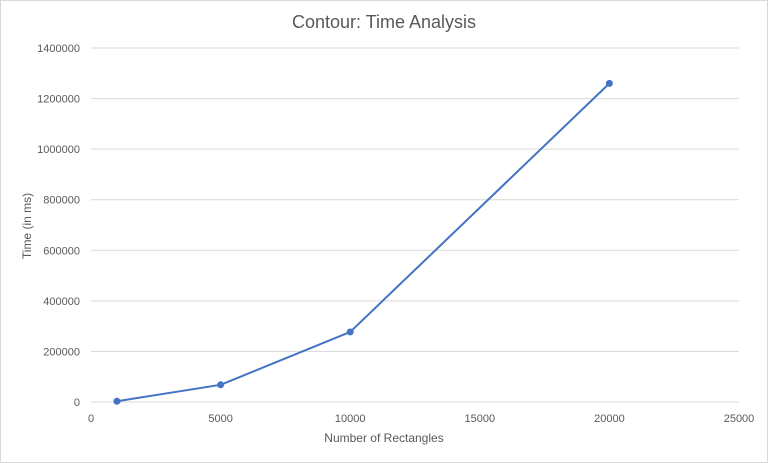 This screenshot has width=768, height=463. I want to click on y-tick-label: 400000, so click(61, 302).